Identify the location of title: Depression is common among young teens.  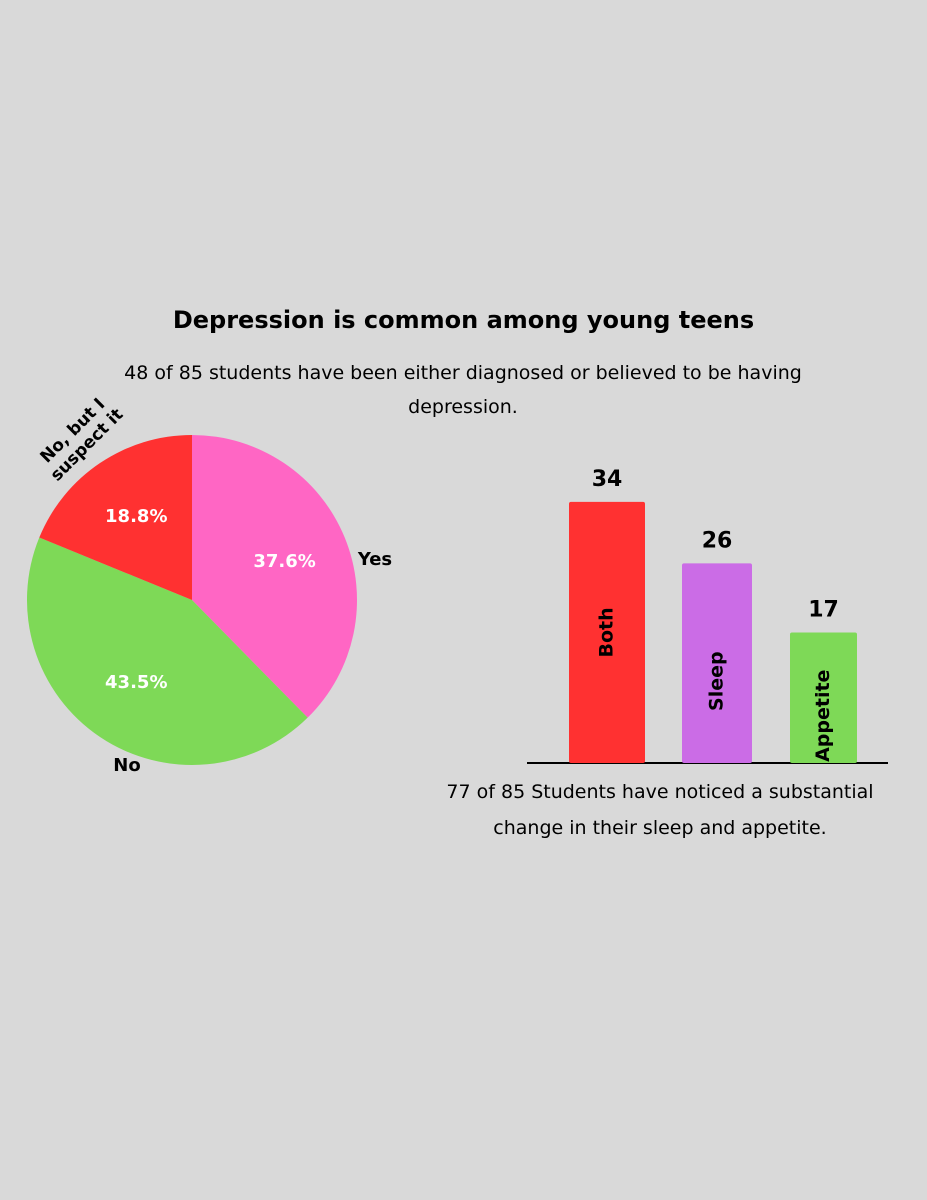
(463, 320).